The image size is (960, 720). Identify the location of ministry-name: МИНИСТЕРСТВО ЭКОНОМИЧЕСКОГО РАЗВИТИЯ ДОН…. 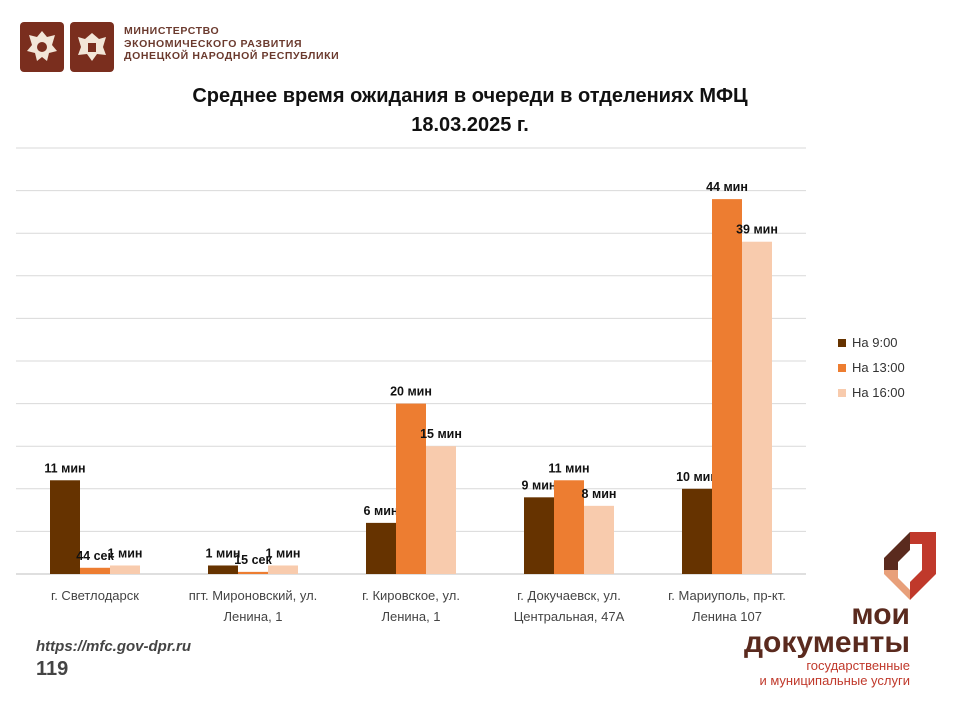
(231, 44).